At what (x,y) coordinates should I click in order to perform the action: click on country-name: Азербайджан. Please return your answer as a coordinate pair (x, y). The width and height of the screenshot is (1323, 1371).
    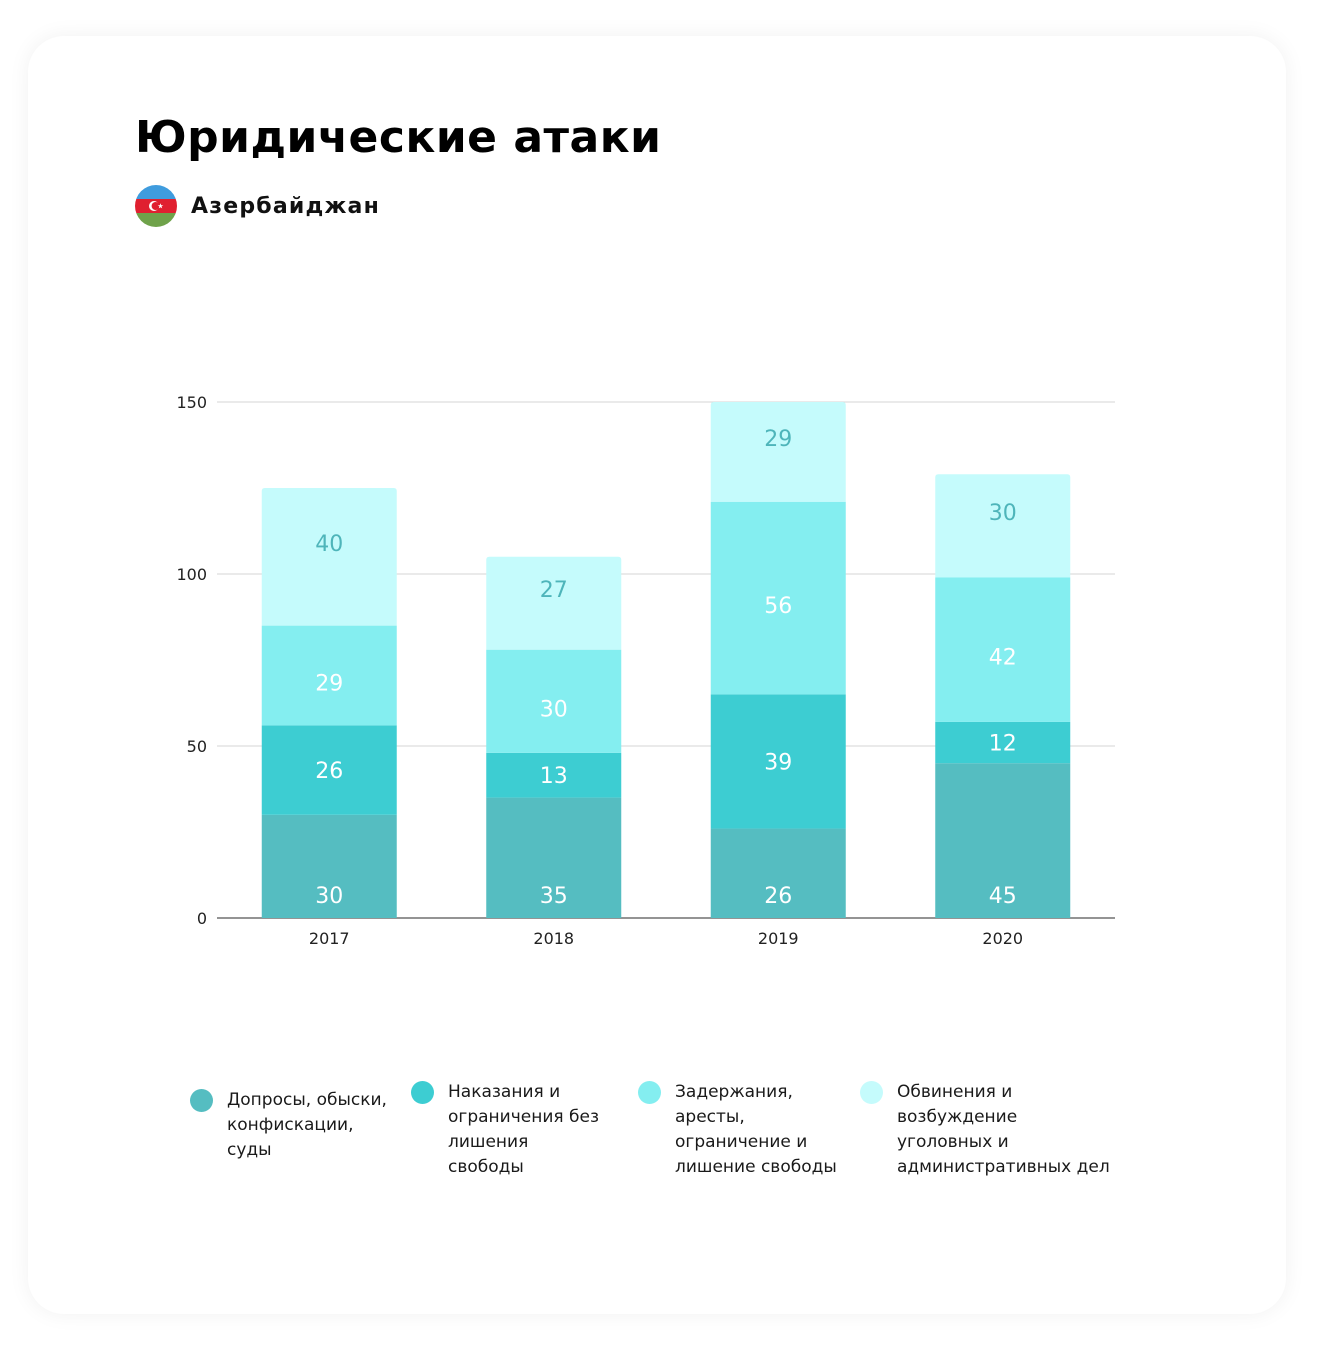
    Looking at the image, I should click on (286, 206).